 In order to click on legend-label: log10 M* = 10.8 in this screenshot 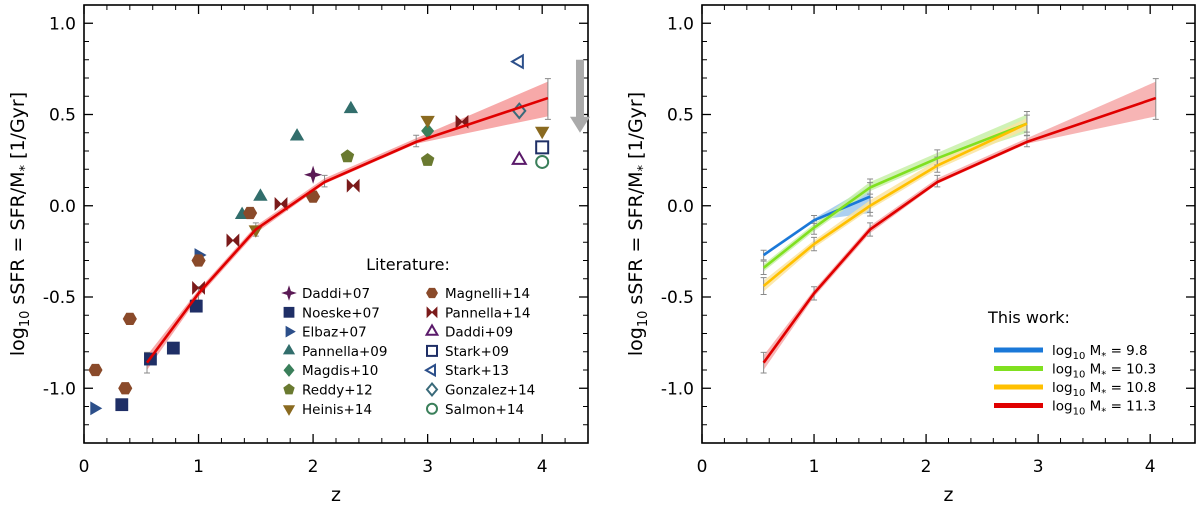, I will do `click(1104, 389)`.